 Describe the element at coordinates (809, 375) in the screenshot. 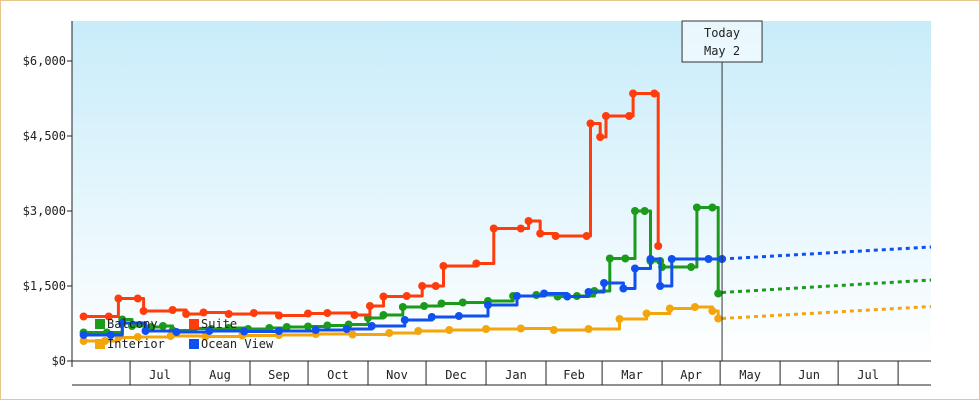

I see `month-label: Jun` at that location.